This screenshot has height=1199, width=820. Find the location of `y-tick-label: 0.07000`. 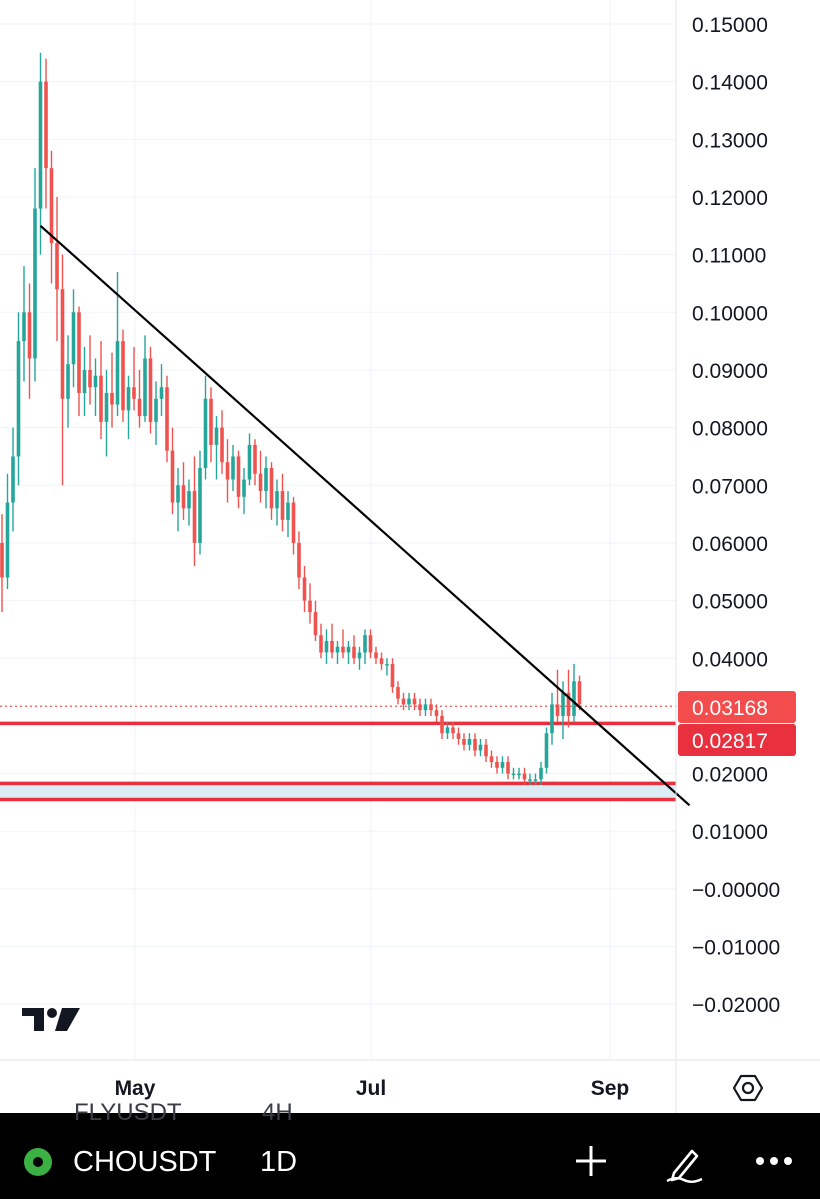

y-tick-label: 0.07000 is located at coordinates (730, 486).